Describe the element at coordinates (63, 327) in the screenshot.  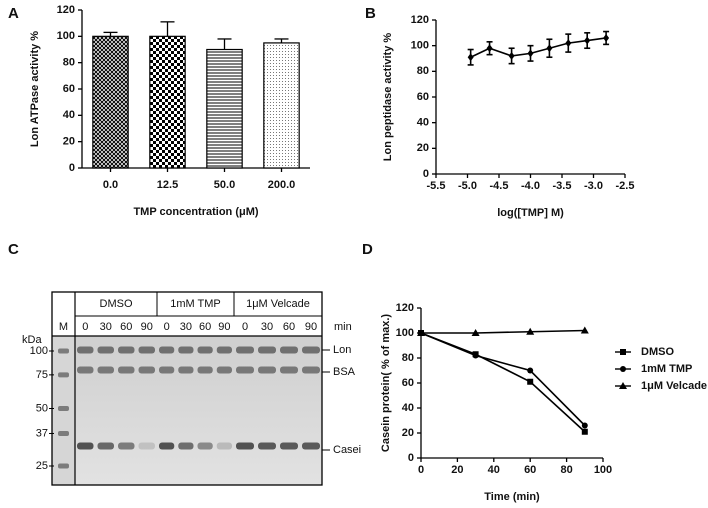
I see `lane-label: M` at that location.